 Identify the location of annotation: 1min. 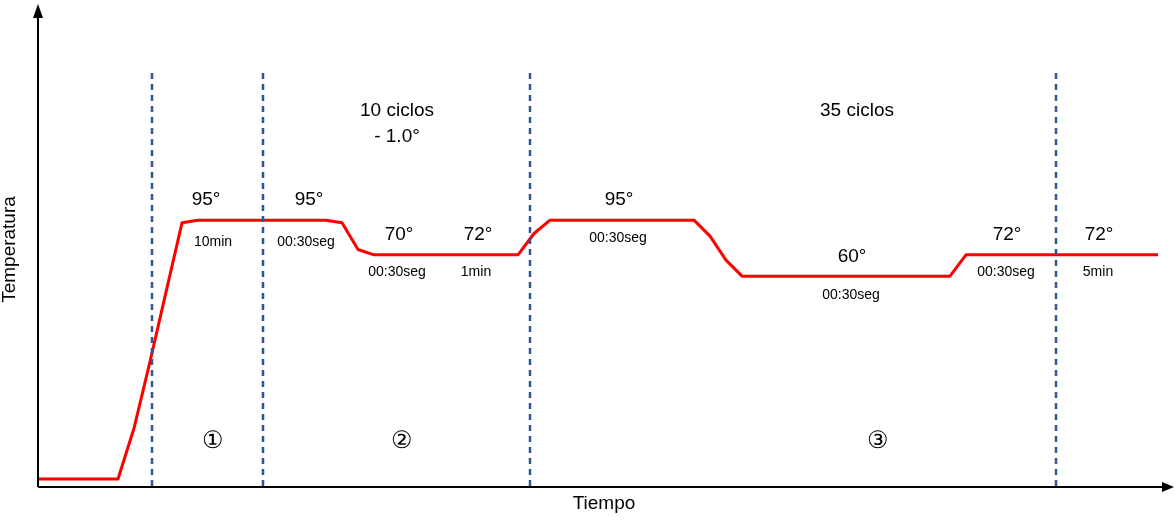
(476, 271).